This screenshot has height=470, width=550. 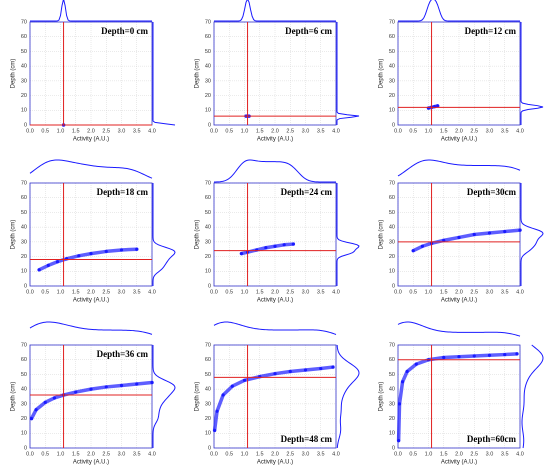 What do you see at coordinates (123, 192) in the screenshot?
I see `panel-title: Depth=18 cm` at bounding box center [123, 192].